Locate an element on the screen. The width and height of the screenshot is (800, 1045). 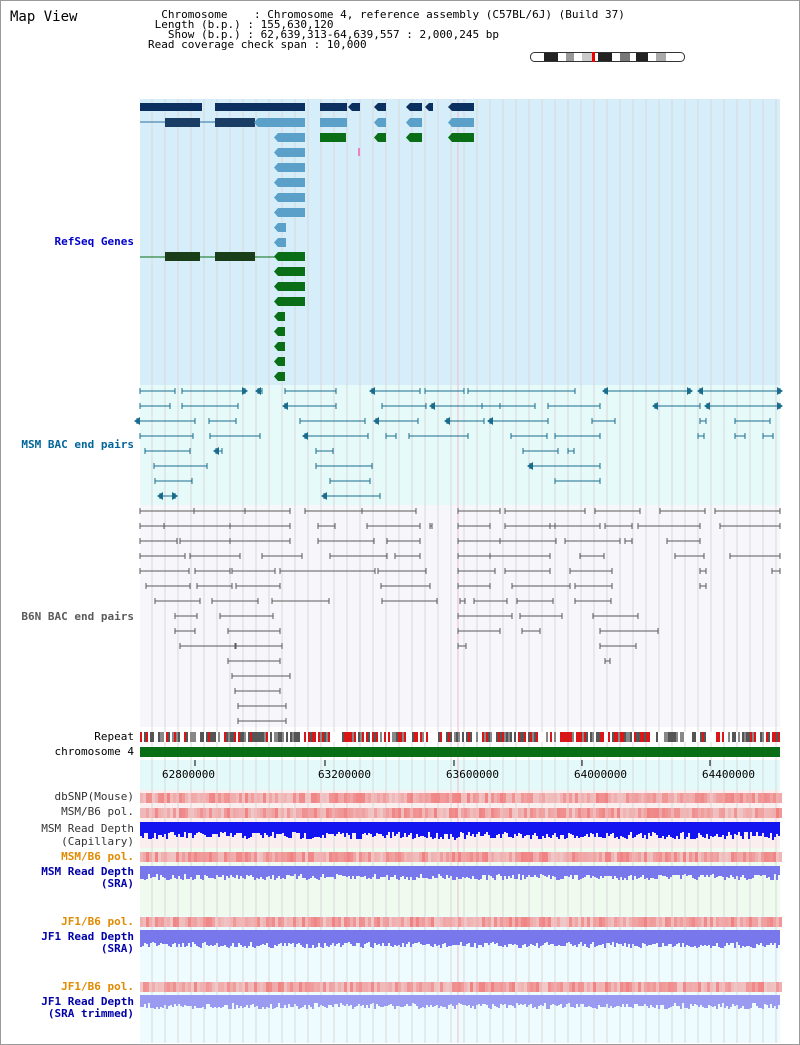
gene-block is located at coordinates (281, 316).